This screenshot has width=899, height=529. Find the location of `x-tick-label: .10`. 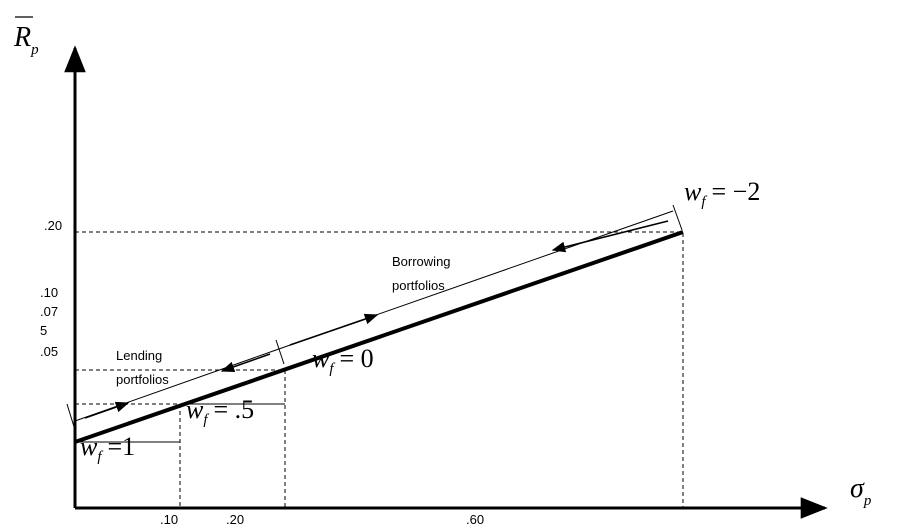

x-tick-label: .10 is located at coordinates (169, 519).